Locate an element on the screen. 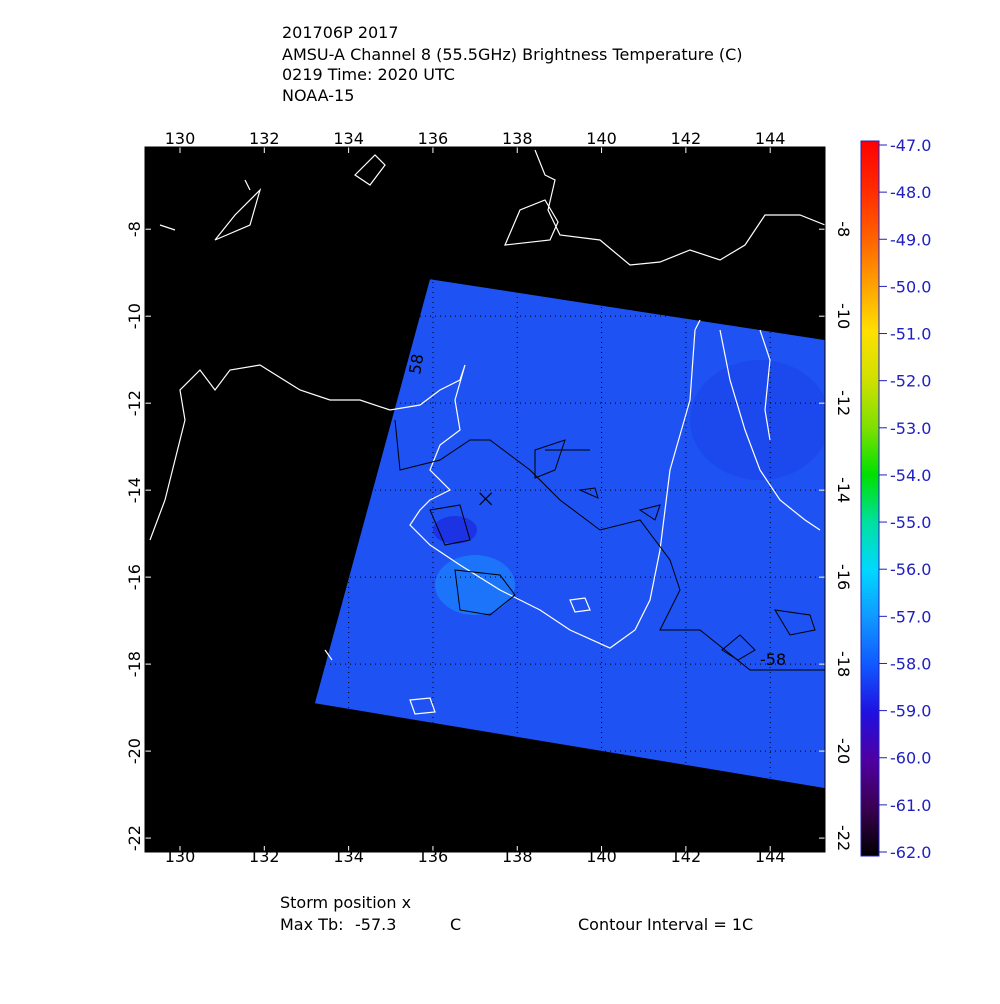 This screenshot has height=1004, width=1000. contour-interval: Contour Interval = 1C is located at coordinates (665, 924).